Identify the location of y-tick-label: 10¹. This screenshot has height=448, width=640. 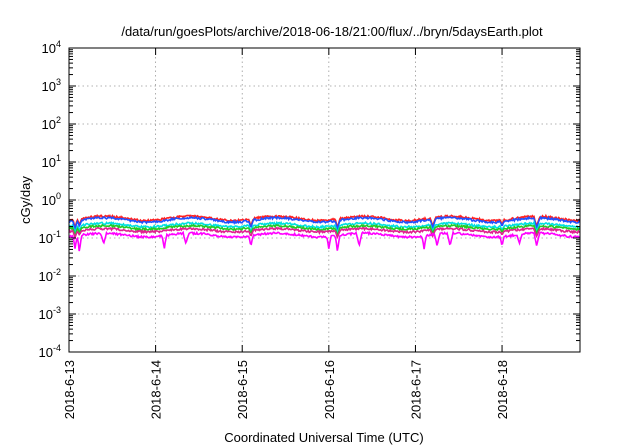
(51, 161).